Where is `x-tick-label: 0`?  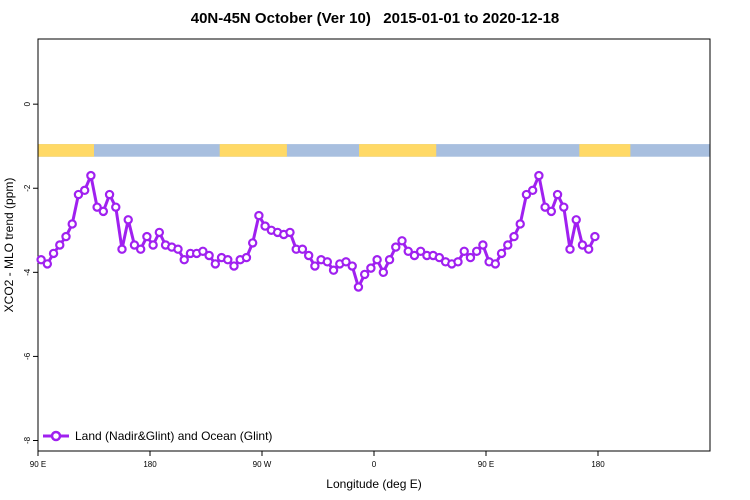
x-tick-label: 0 is located at coordinates (374, 464).